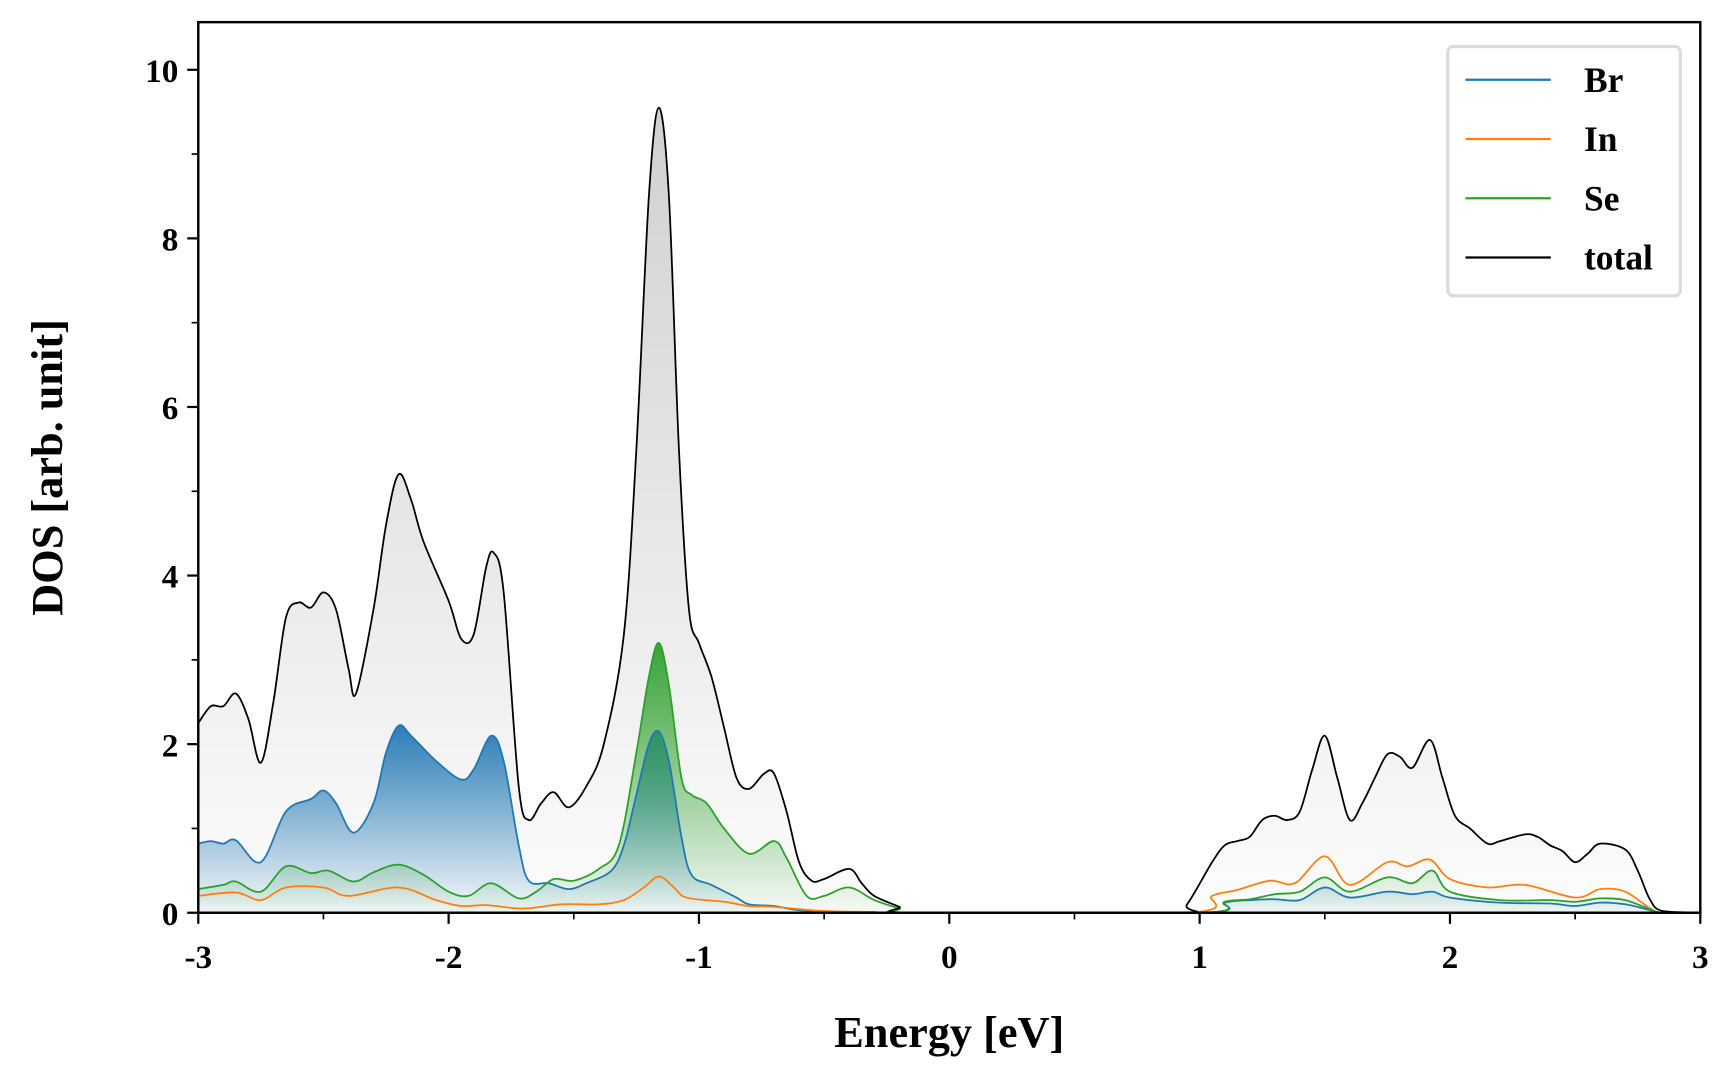 This screenshot has height=1080, width=1728. I want to click on y-tick-label: 10, so click(161, 71).